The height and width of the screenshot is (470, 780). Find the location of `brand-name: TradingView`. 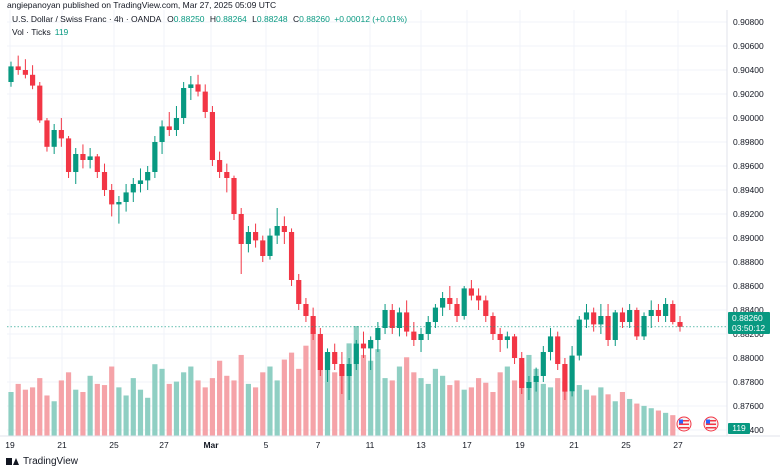

brand-name: TradingView is located at coordinates (51, 461).